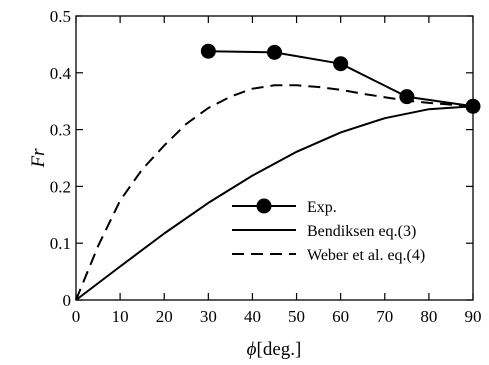 The height and width of the screenshot is (365, 489). What do you see at coordinates (252, 316) in the screenshot?
I see `x-tick-label: 40` at bounding box center [252, 316].